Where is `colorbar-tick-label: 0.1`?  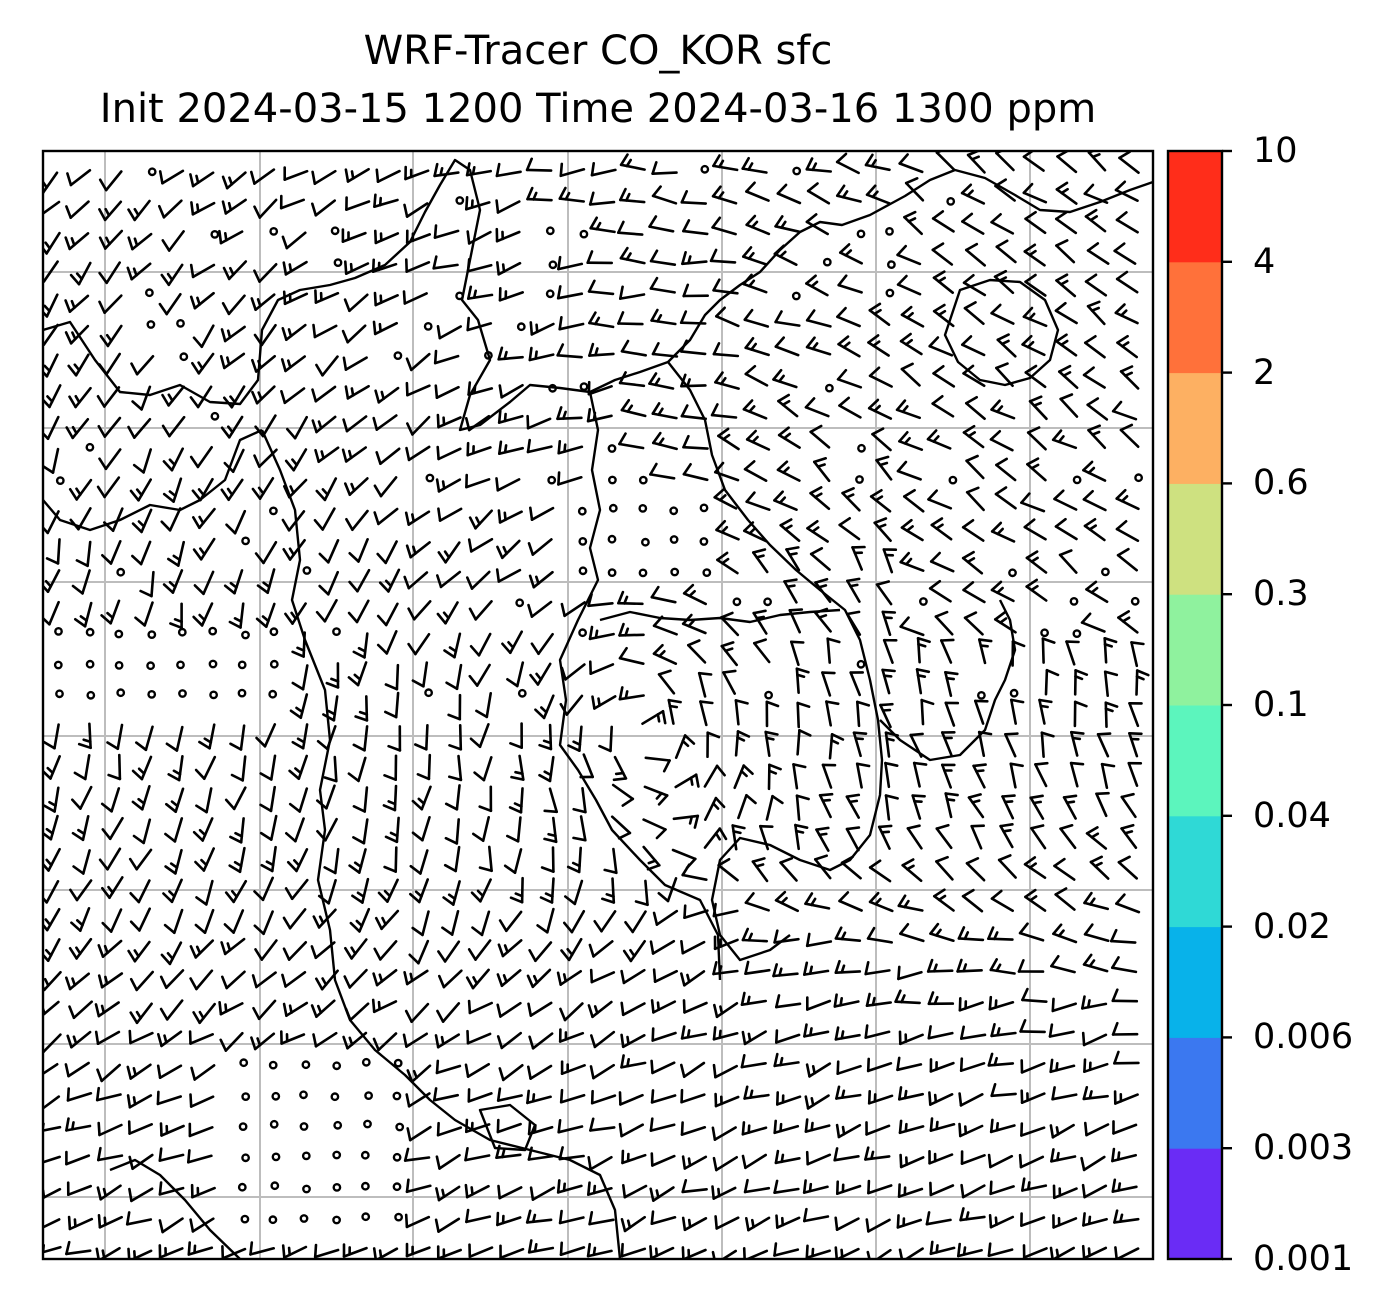 colorbar-tick-label: 0.1 is located at coordinates (1281, 705).